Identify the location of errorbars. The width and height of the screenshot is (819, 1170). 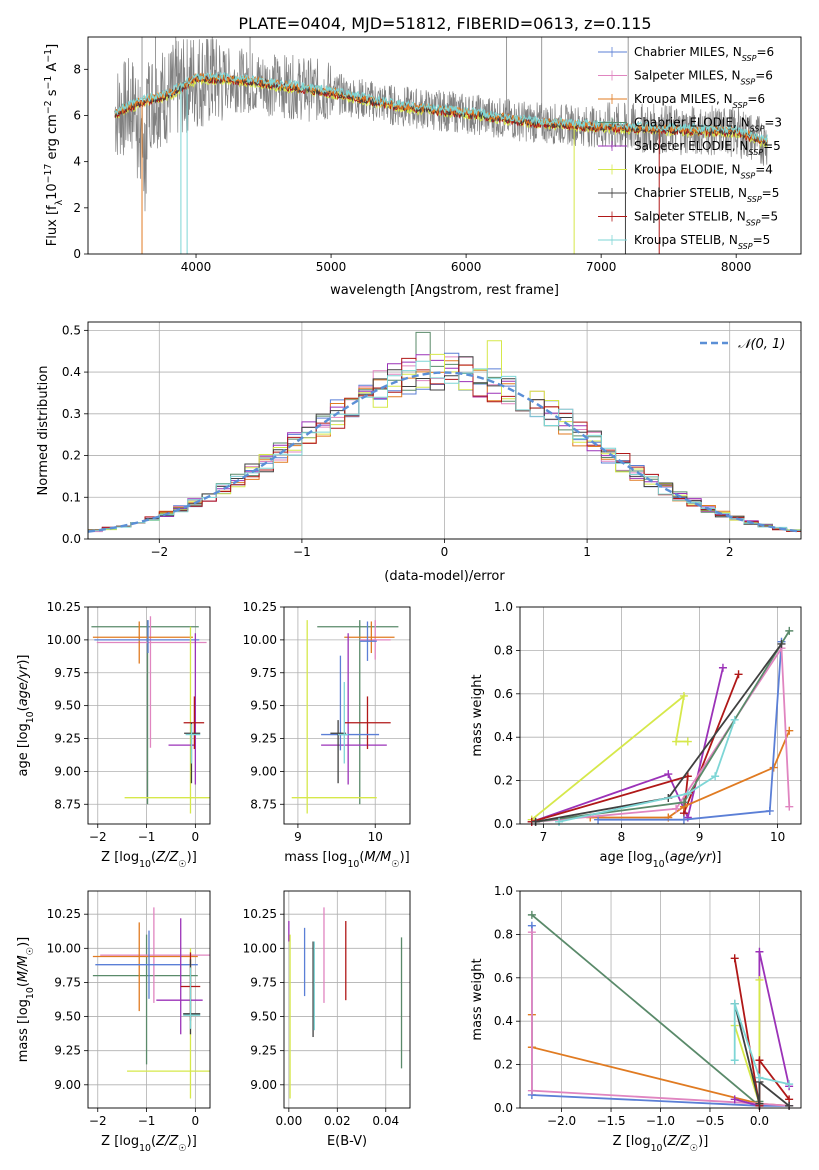
(150, 715).